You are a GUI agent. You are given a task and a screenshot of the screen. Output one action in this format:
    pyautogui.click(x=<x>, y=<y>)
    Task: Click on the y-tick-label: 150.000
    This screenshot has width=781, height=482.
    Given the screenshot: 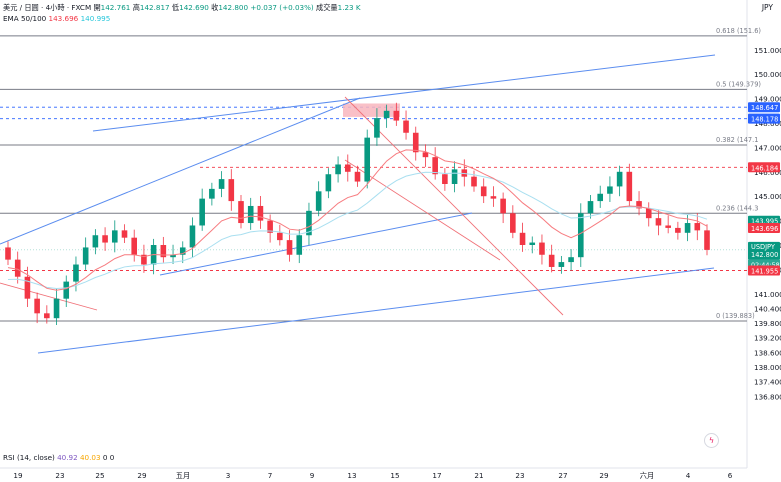 What is the action you would take?
    pyautogui.click(x=767, y=74)
    